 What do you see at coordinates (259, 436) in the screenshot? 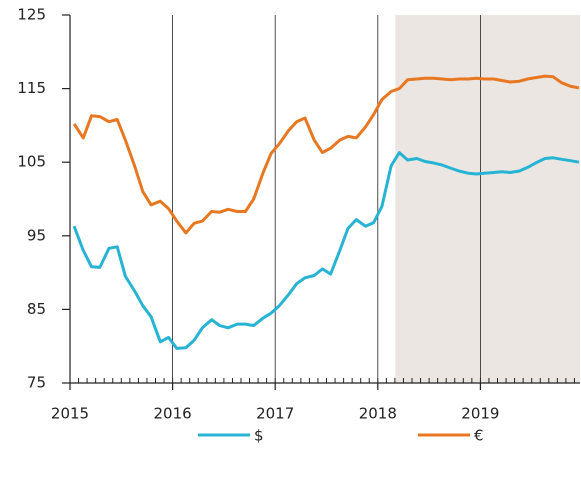
I see `legend-label: $` at bounding box center [259, 436].